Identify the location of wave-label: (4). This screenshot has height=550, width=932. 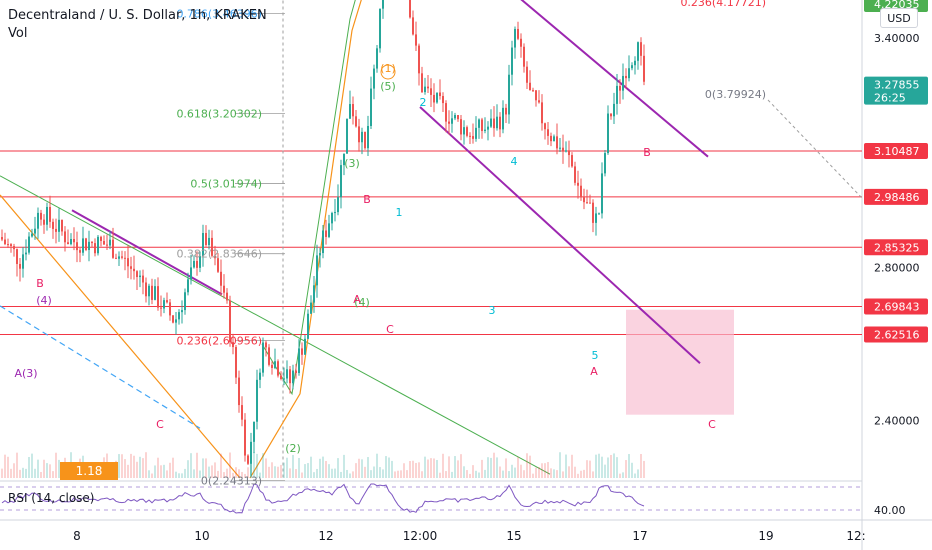
(44, 300).